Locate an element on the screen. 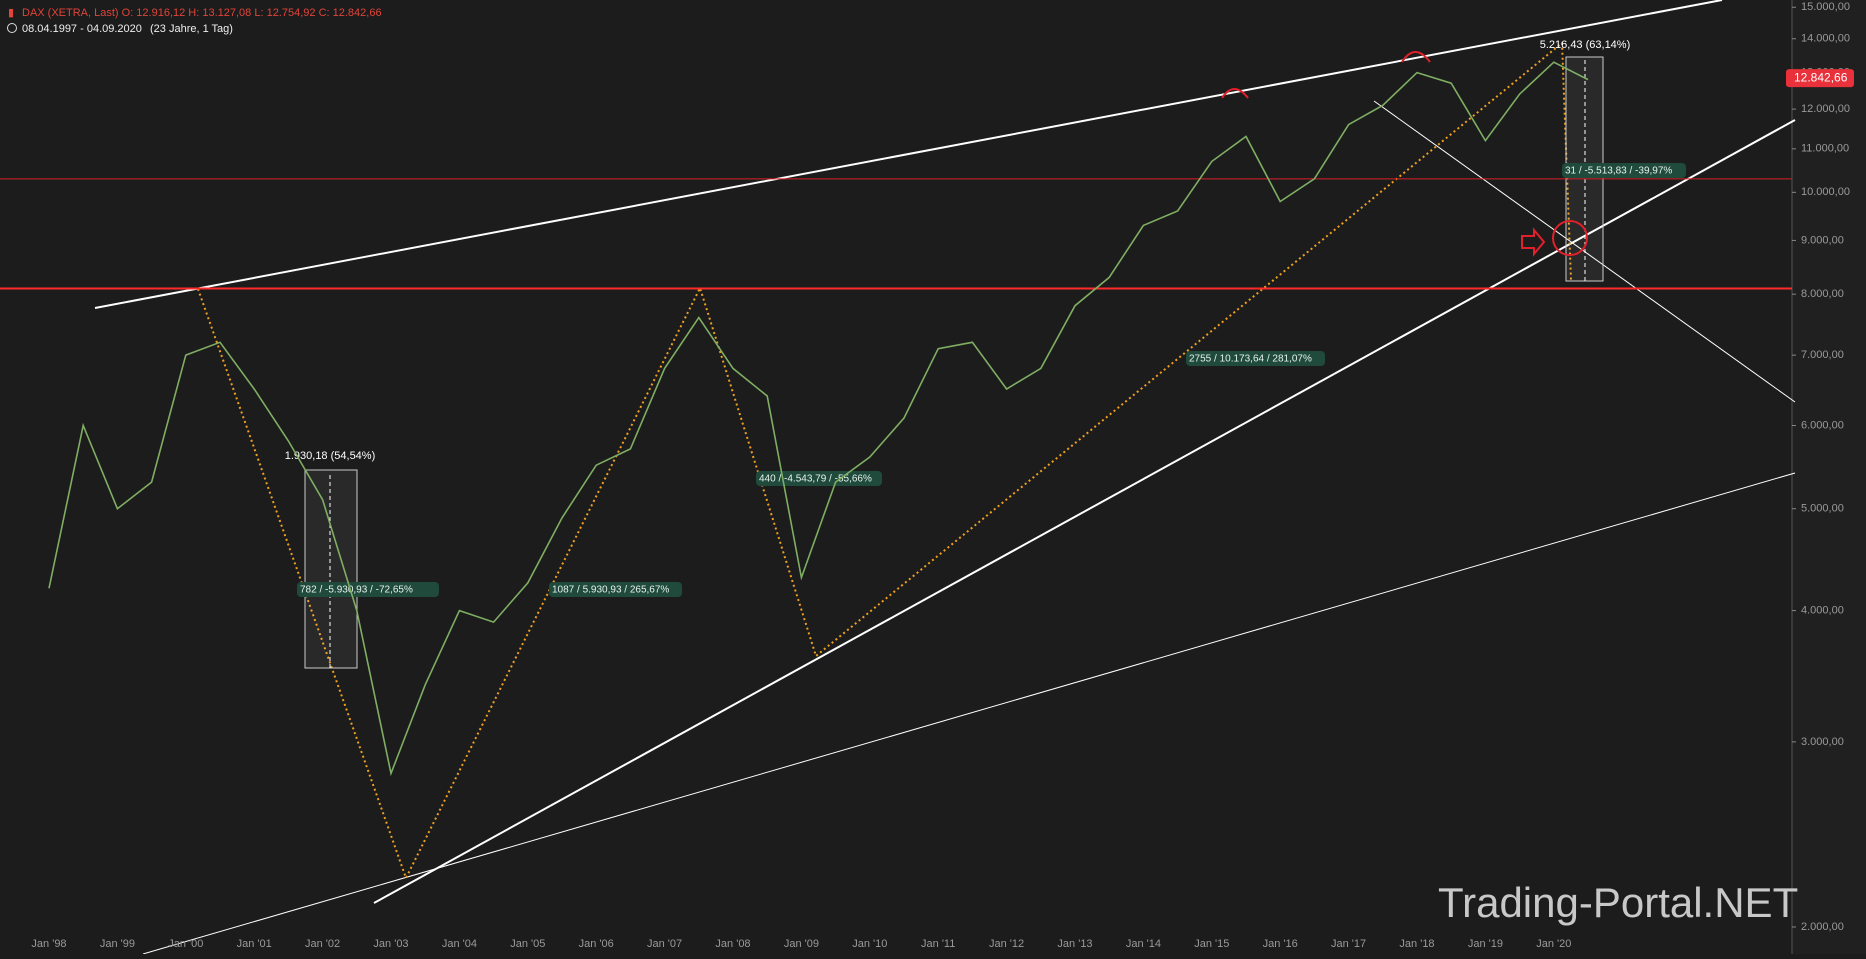 Image resolution: width=1866 pixels, height=959 pixels. watermark: Trading-Portal.NET is located at coordinates (1618, 902).